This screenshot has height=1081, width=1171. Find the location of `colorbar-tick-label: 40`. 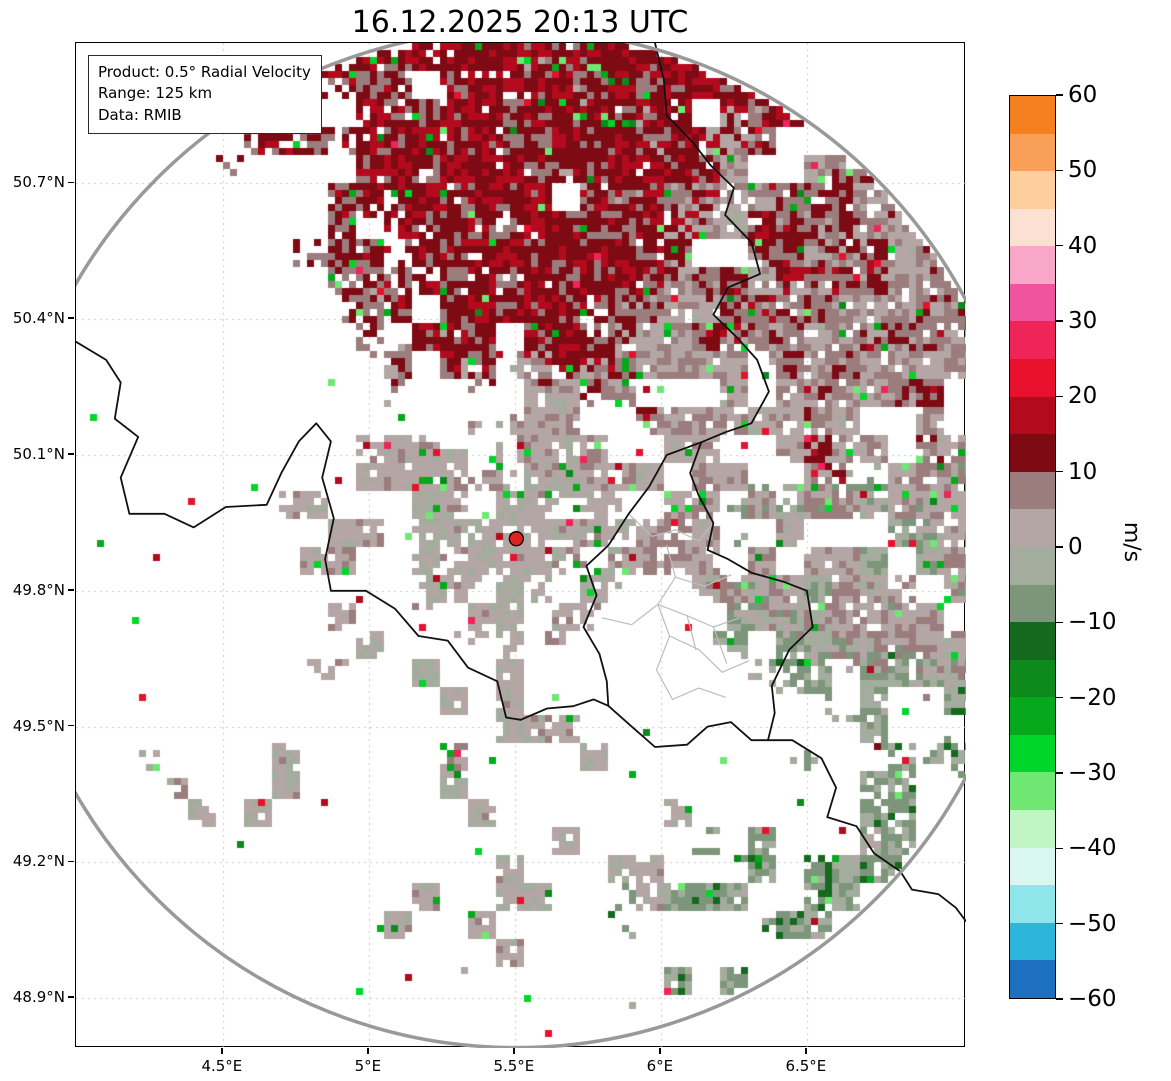

colorbar-tick-label: 40 is located at coordinates (1083, 245).